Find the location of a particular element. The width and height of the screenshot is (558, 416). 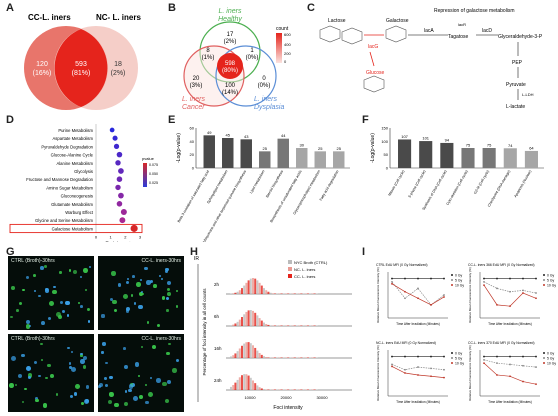

pathway-pep-label: PEP is located at coordinates (517, 63).